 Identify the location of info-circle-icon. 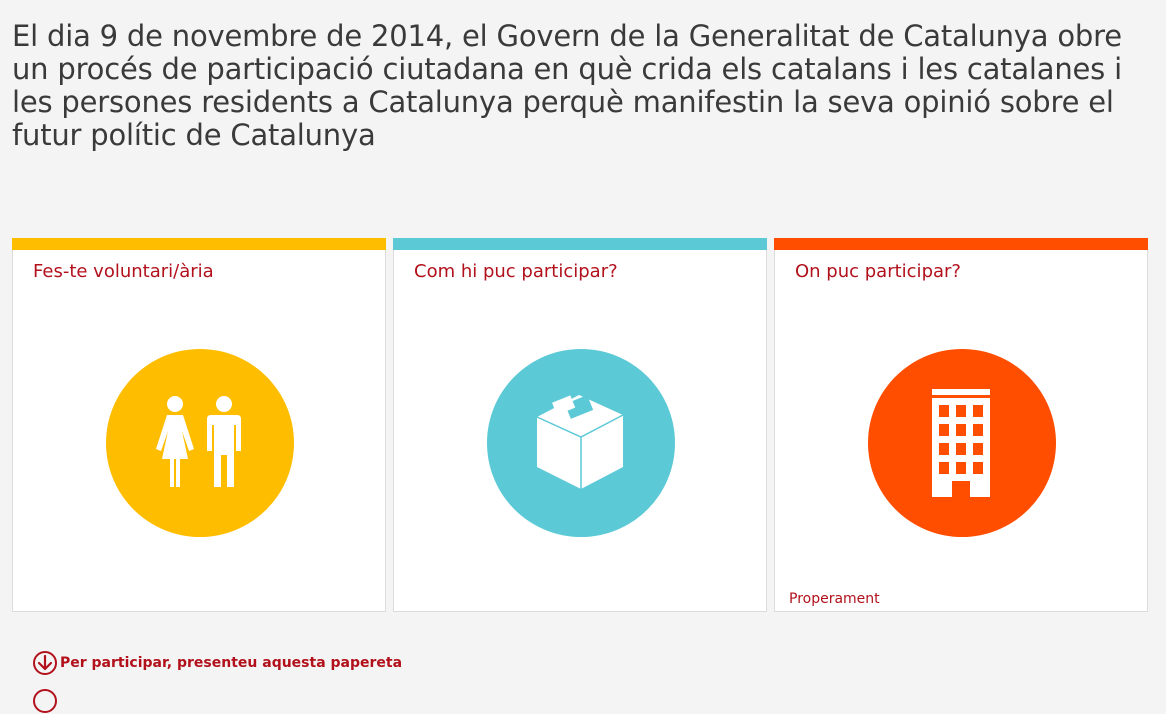
(45, 701).